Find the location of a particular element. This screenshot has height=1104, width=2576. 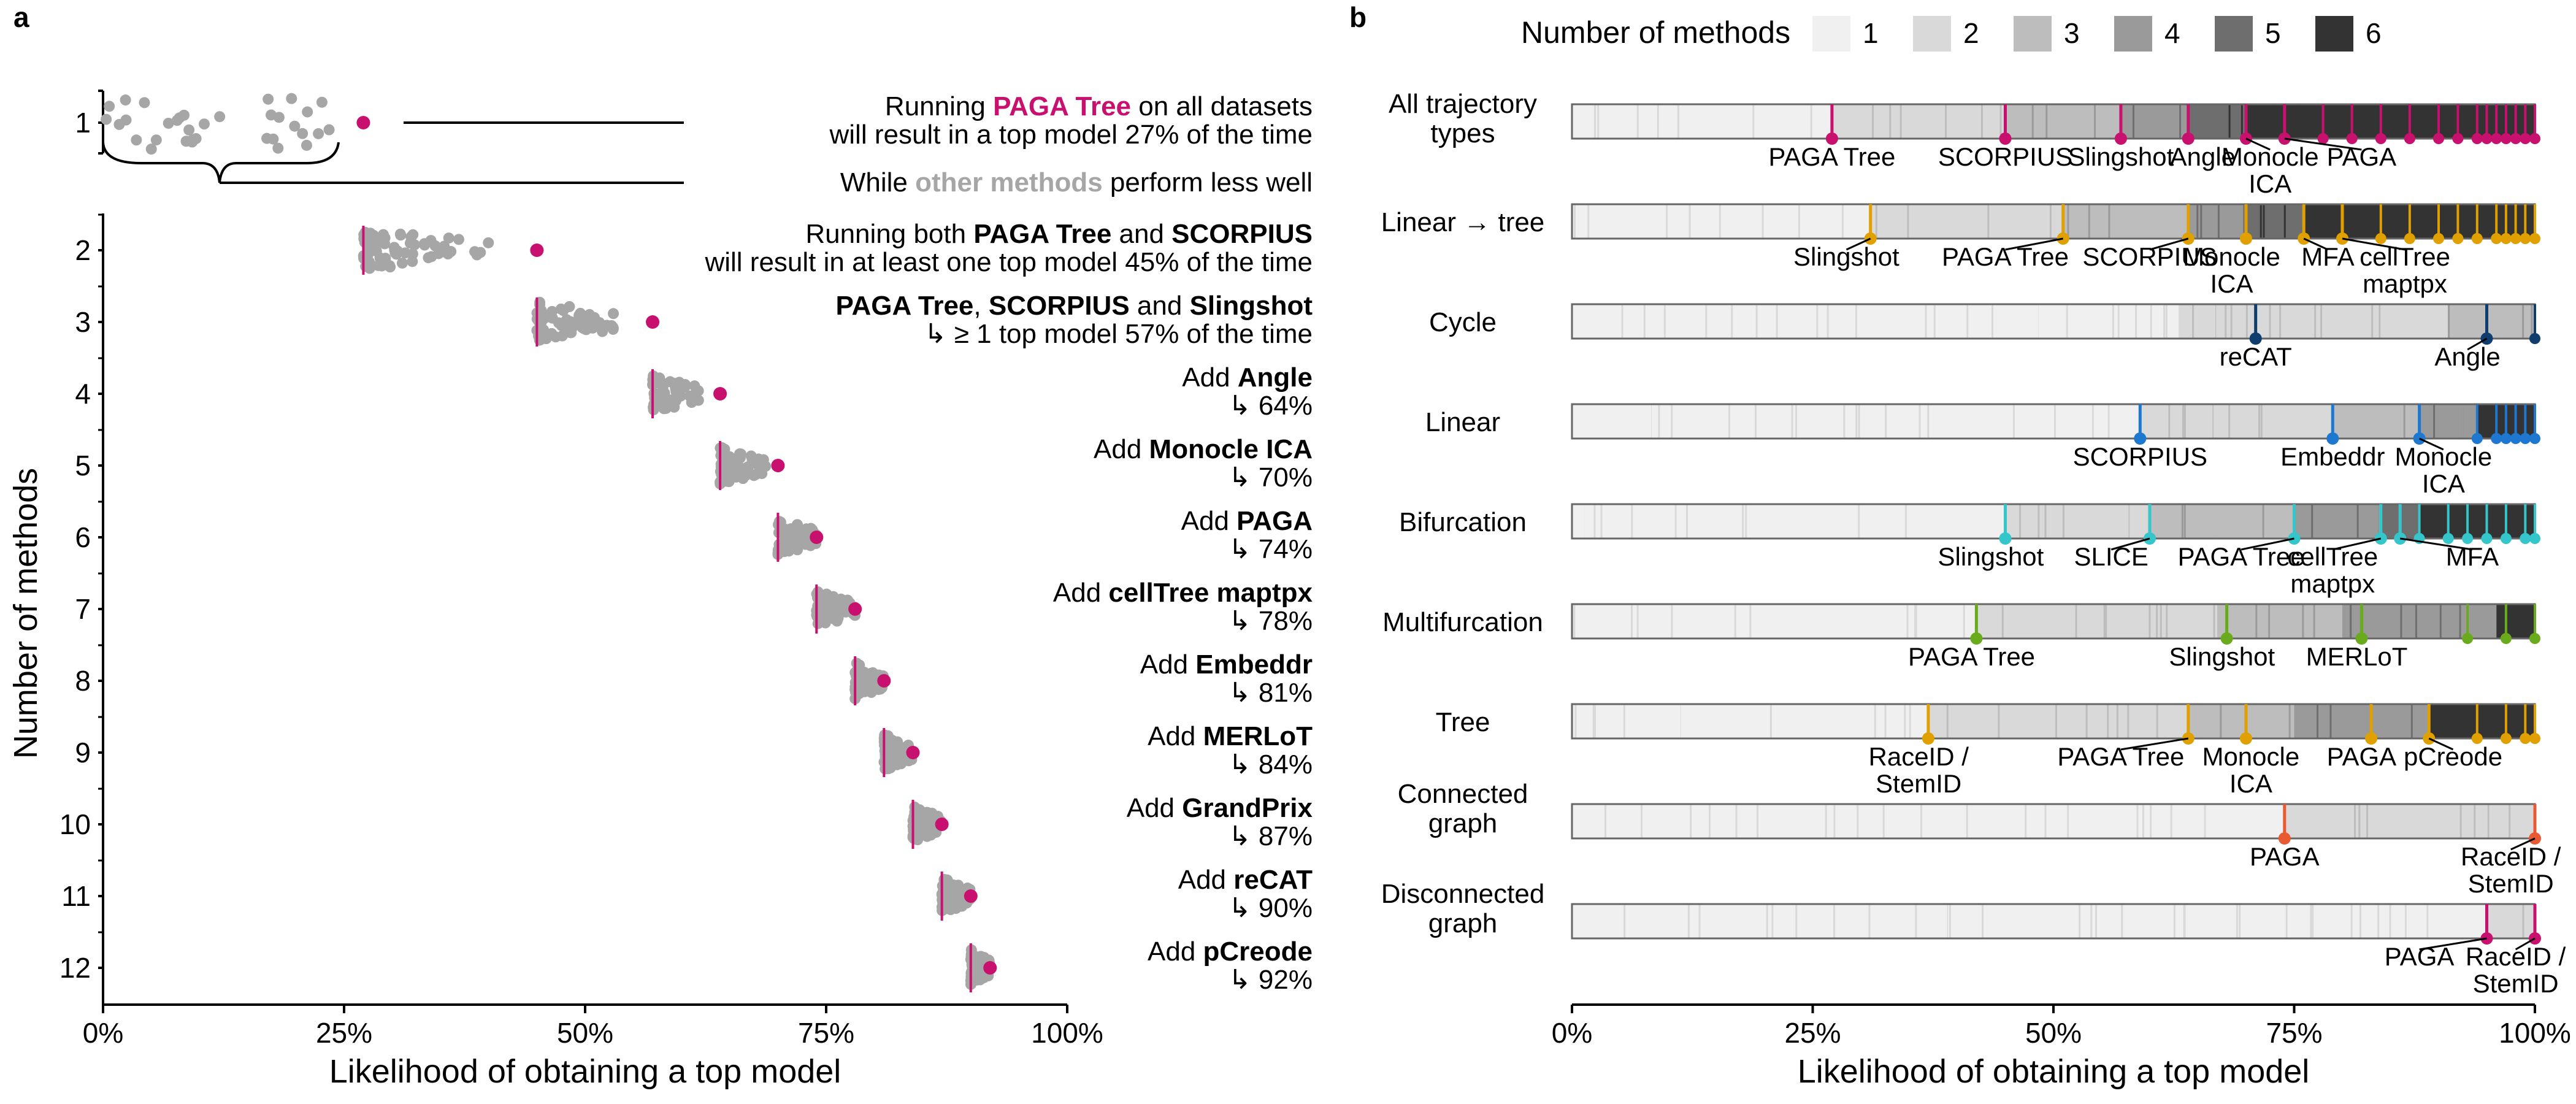

row-name: Disconnected is located at coordinates (1463, 894).